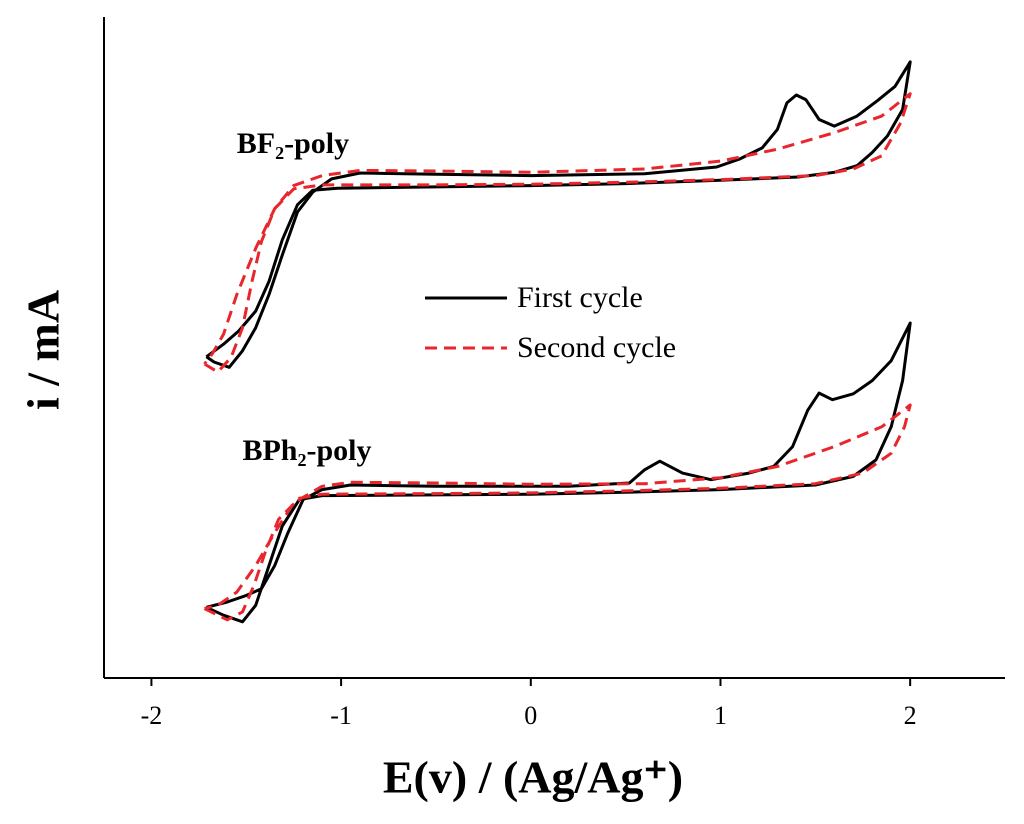  What do you see at coordinates (152, 715) in the screenshot?
I see `x-tick-label: -2` at bounding box center [152, 715].